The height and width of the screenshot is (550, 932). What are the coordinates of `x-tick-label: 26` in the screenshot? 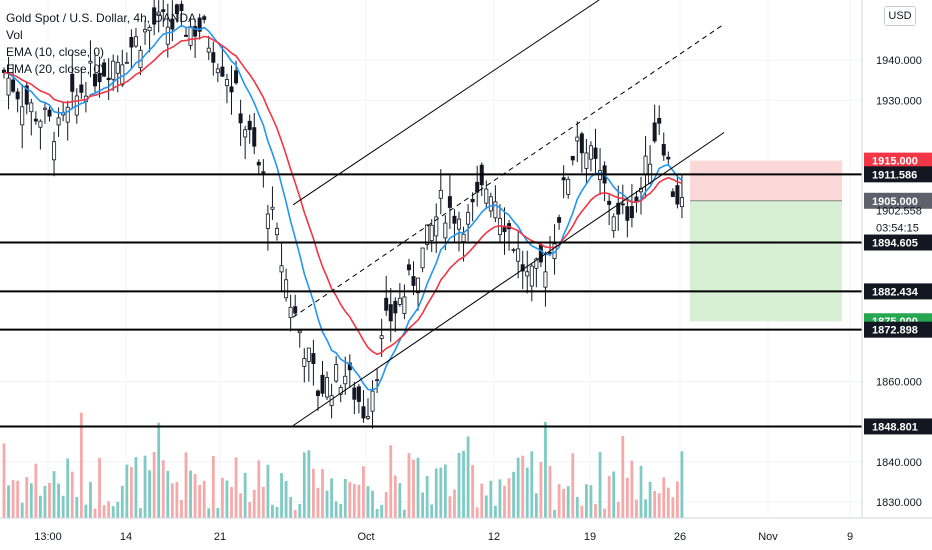 It's located at (680, 537).